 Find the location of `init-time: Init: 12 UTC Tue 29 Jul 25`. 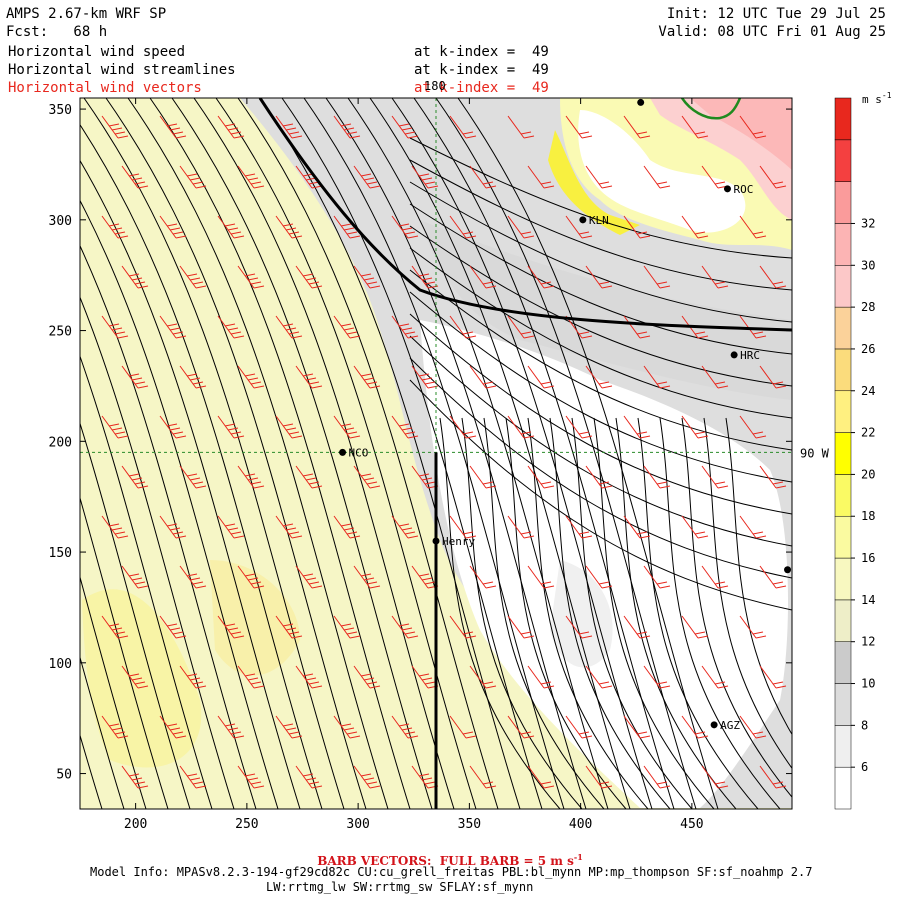

init-time: Init: 12 UTC Tue 29 Jul 25 is located at coordinates (776, 14).